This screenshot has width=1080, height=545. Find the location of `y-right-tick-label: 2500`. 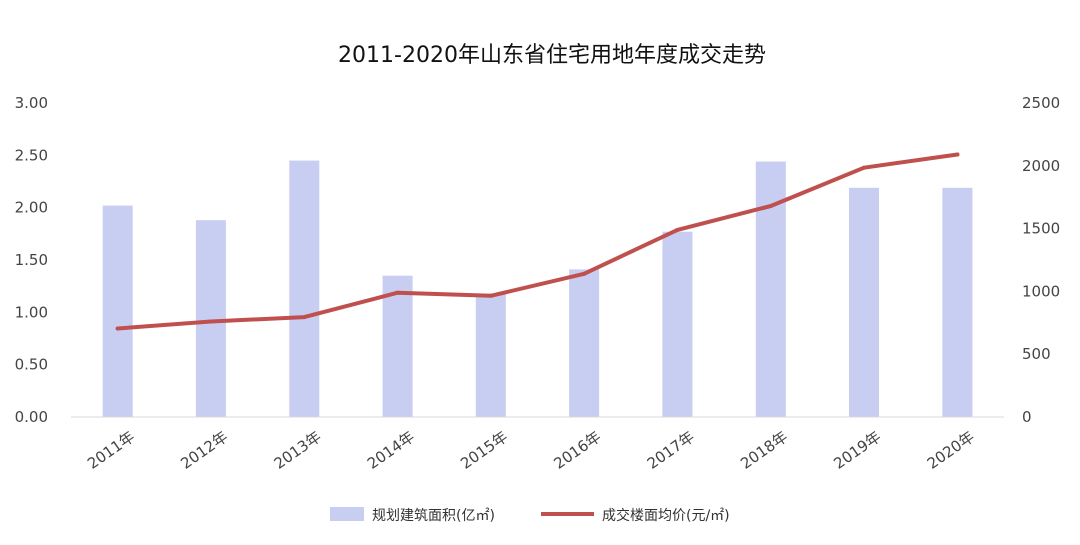

y-right-tick-label: 2500 is located at coordinates (1041, 103).